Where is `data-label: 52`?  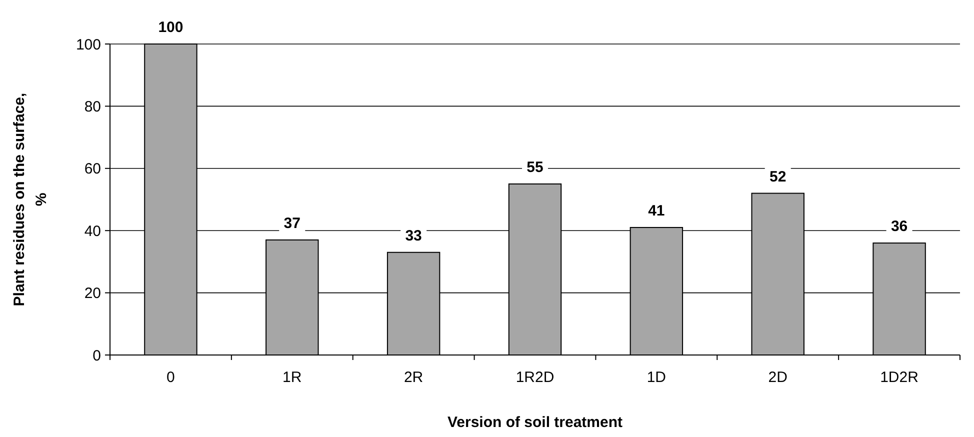 data-label: 52 is located at coordinates (778, 177).